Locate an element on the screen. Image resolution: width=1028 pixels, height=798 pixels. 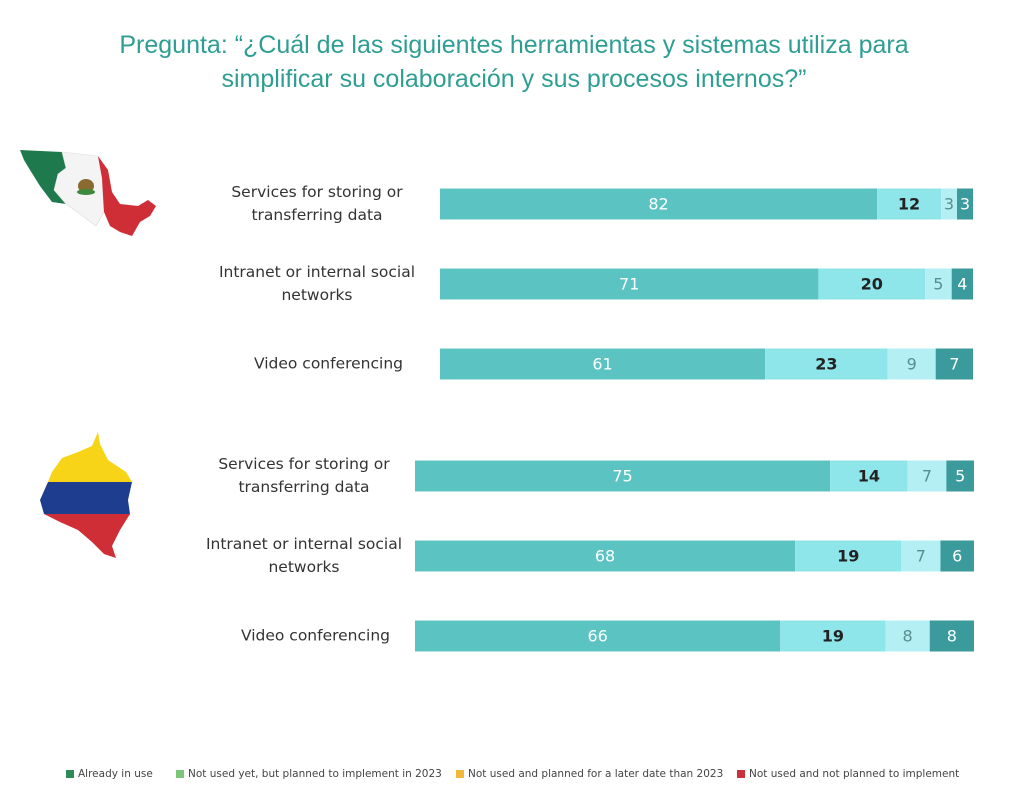
value-label: 4 is located at coordinates (962, 284).